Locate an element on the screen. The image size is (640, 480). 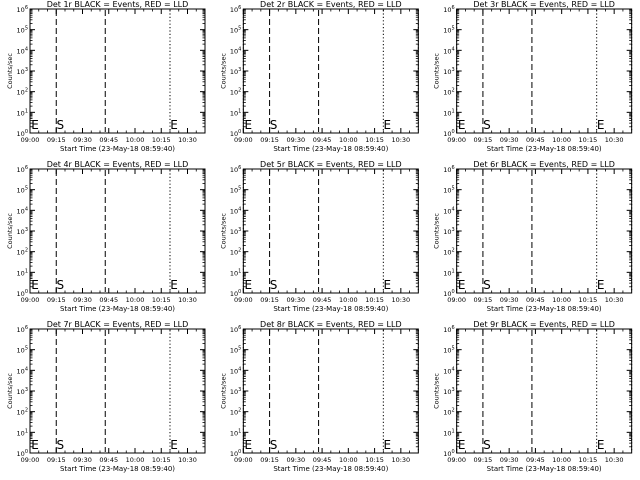
chart-title: Det 3r BLACK = Events, RED = LLD is located at coordinates (544, 4).